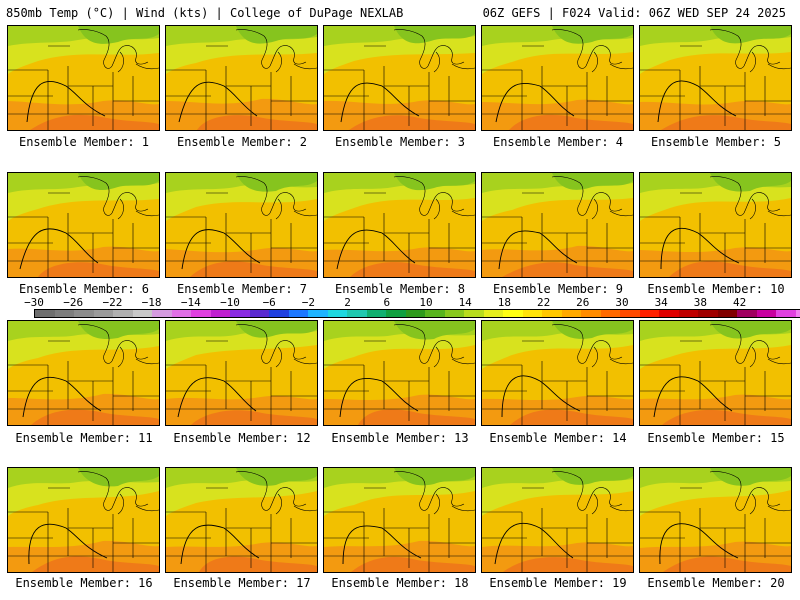 The width and height of the screenshot is (800, 600). I want to click on ensemble-member-label: Ensemble Member: 10, so click(716, 289).